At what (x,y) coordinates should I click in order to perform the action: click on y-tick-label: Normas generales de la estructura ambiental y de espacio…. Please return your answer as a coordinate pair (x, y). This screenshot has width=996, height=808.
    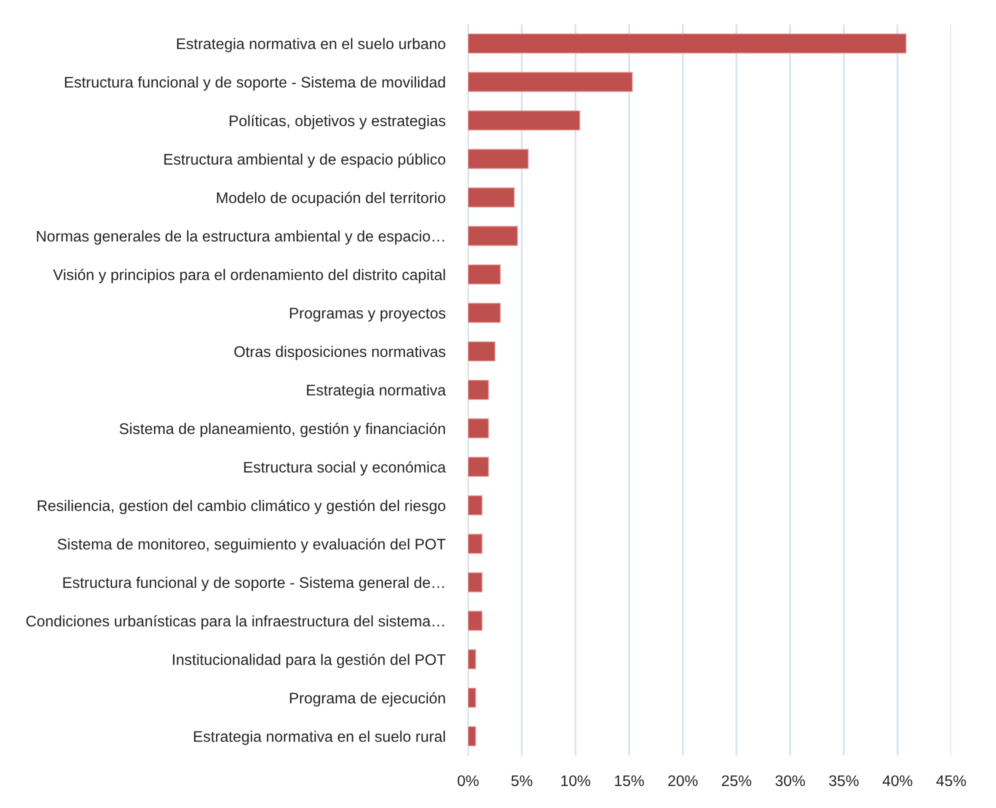
    Looking at the image, I should click on (240, 237).